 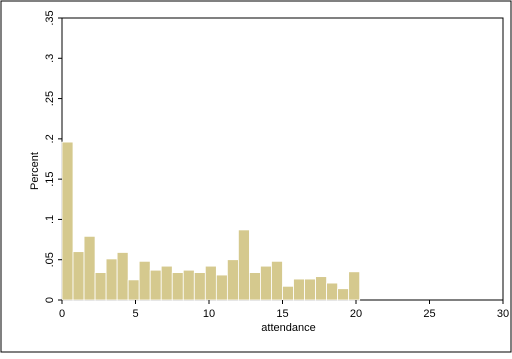 I want to click on x-tick-label: 10, so click(x=209, y=314).